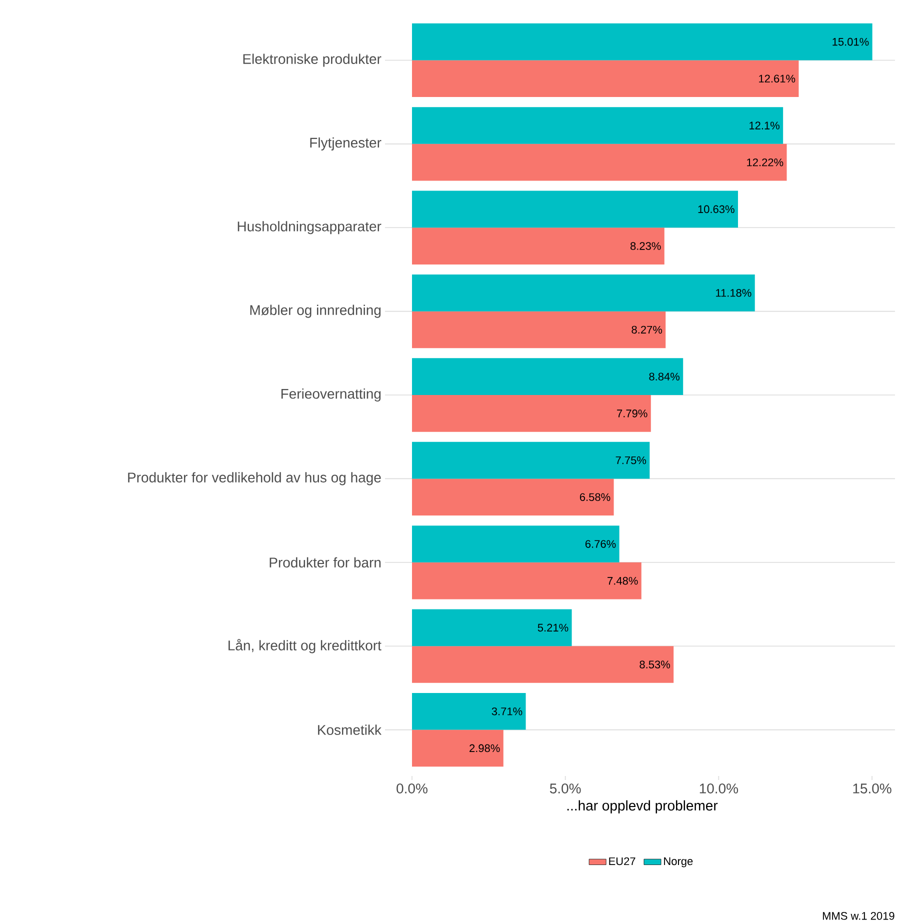 This screenshot has height=923, width=901. I want to click on legend-label: Norge, so click(678, 862).